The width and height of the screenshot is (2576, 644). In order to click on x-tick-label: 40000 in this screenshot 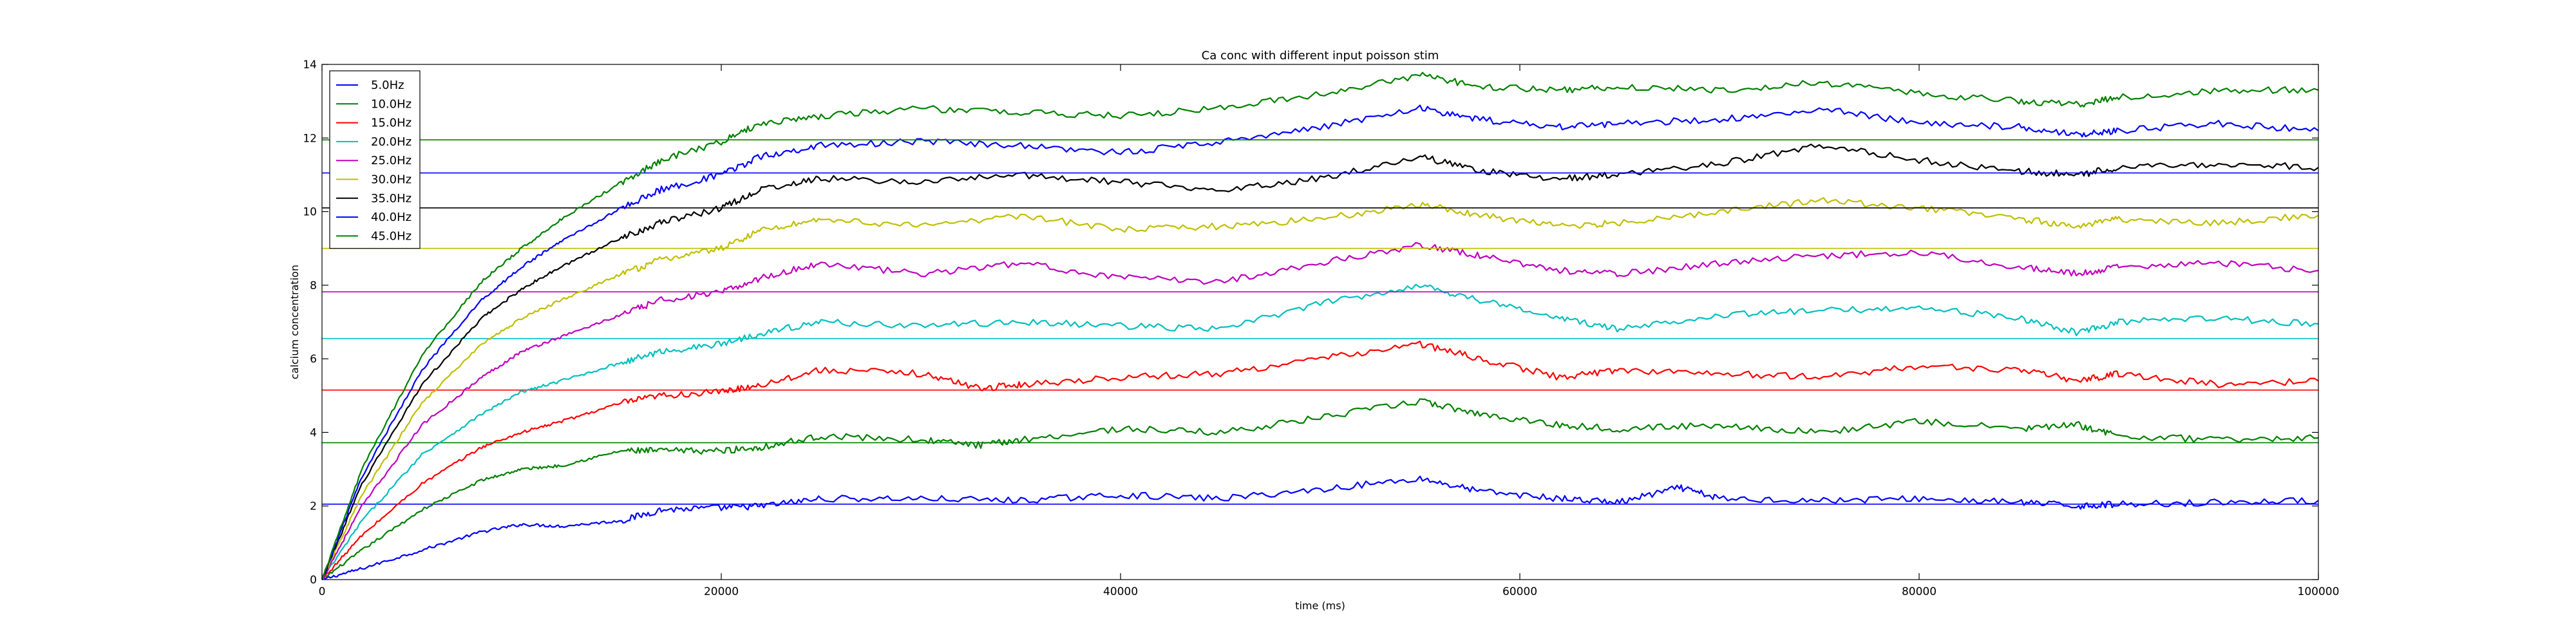, I will do `click(1121, 591)`.